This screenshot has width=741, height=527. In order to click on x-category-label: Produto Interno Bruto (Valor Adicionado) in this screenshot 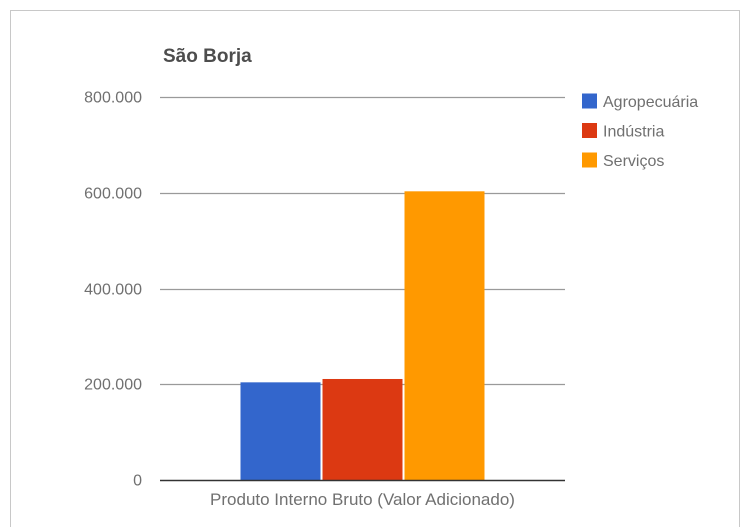, I will do `click(362, 499)`.